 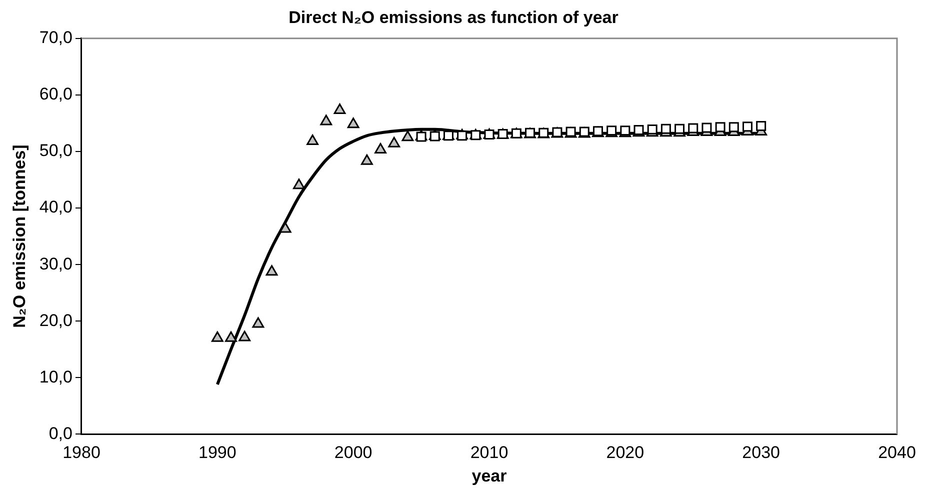 What do you see at coordinates (489, 452) in the screenshot?
I see `x-tick-label: 2010` at bounding box center [489, 452].